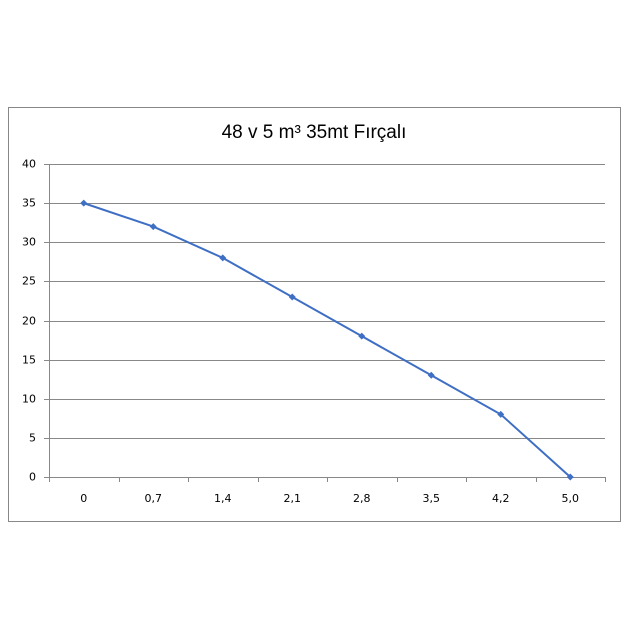 The width and height of the screenshot is (630, 630). I want to click on x-tick-label: 3,5, so click(432, 498).